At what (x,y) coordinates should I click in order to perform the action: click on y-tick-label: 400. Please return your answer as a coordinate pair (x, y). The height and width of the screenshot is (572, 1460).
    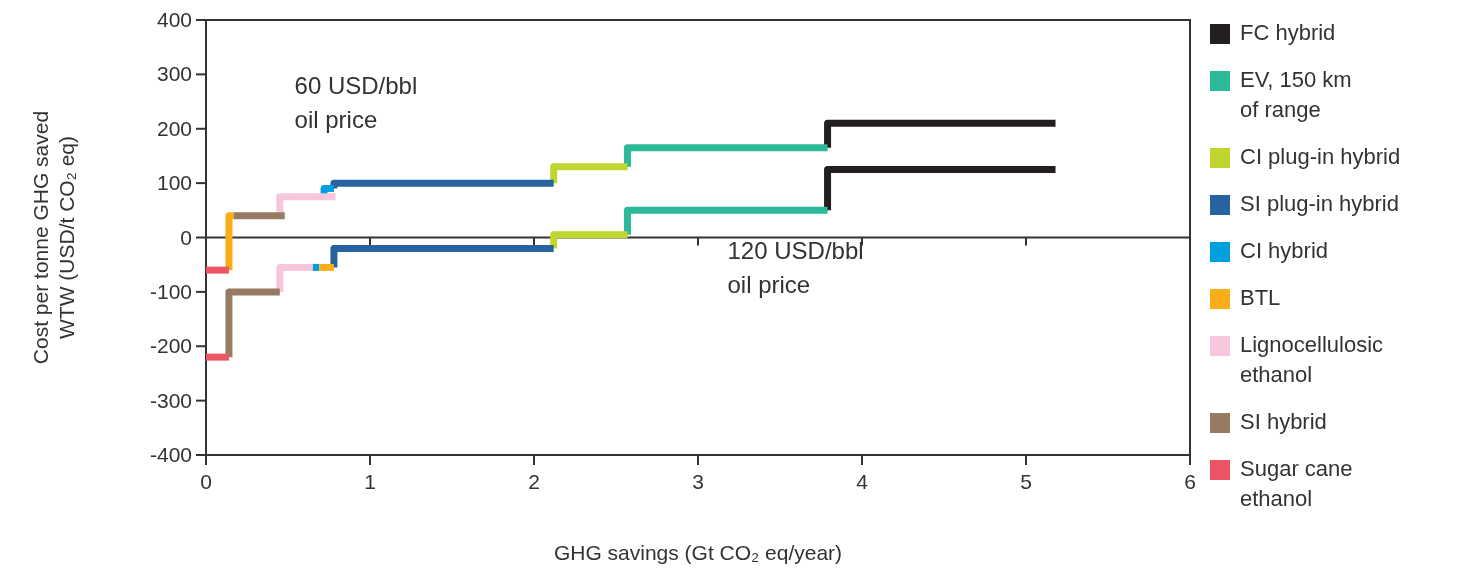
    Looking at the image, I should click on (174, 19).